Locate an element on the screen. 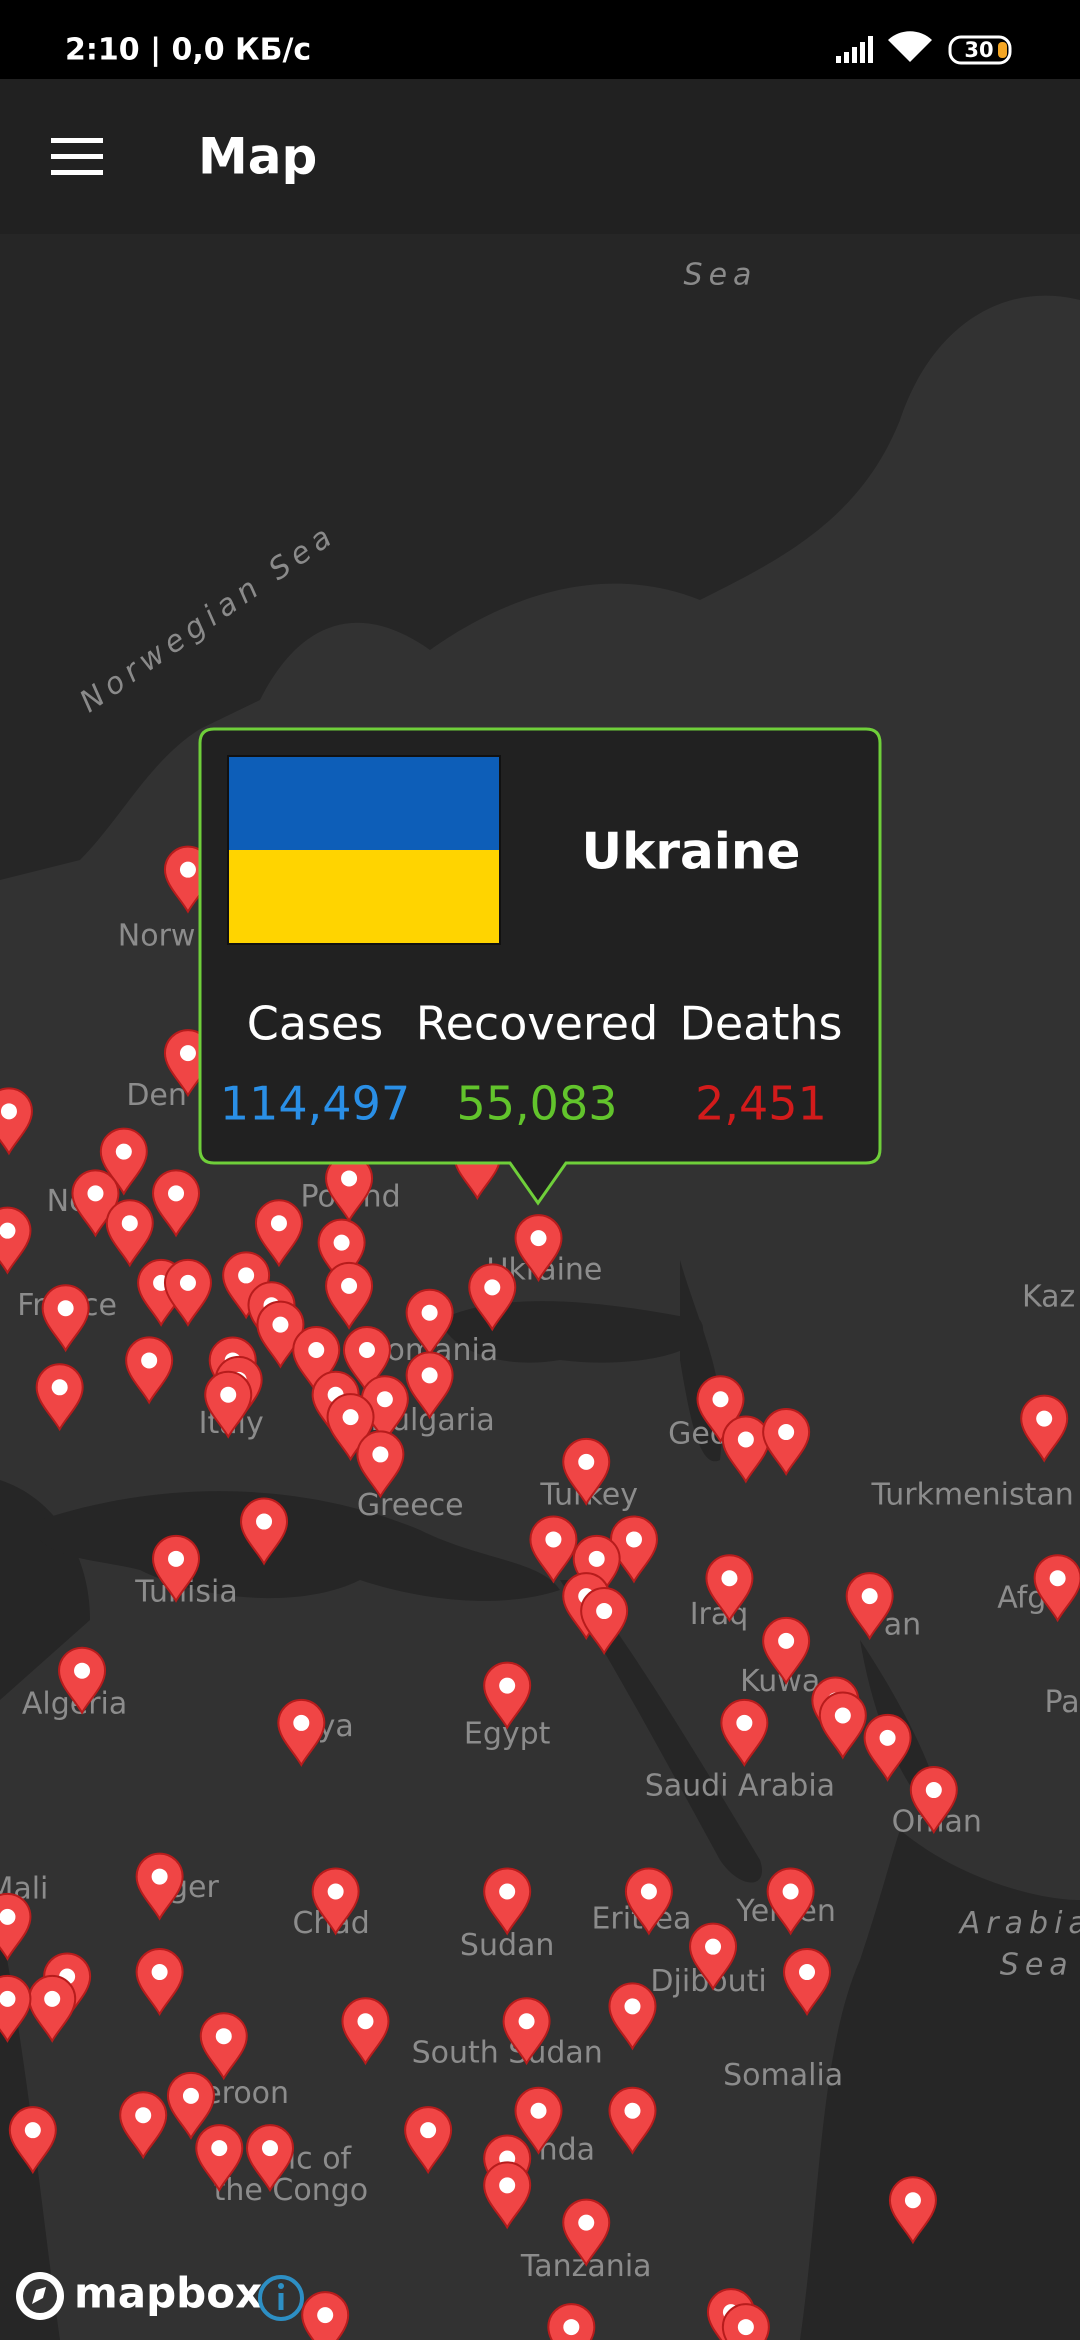  menu-button is located at coordinates (77, 156).